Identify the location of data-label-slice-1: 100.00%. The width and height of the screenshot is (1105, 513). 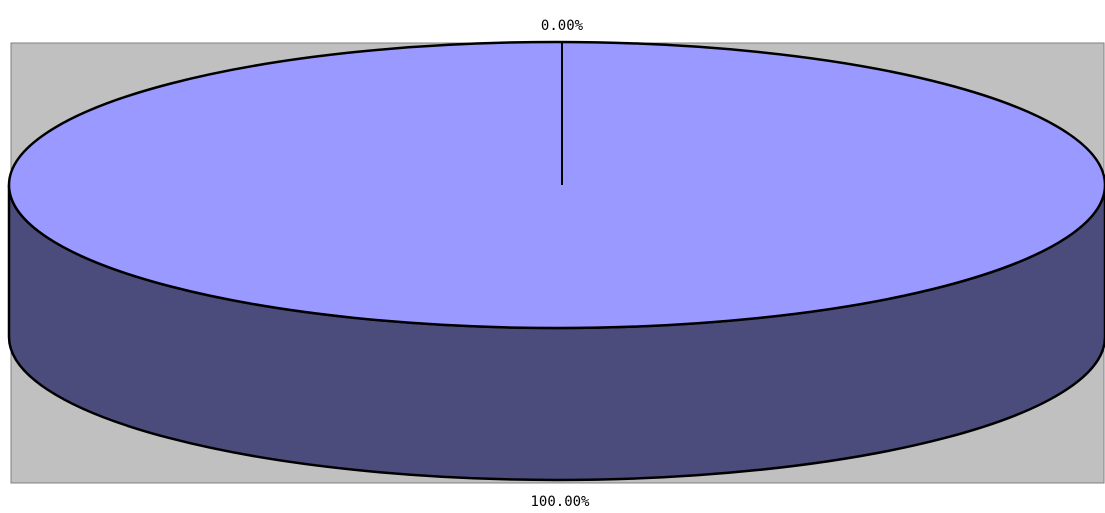
(560, 502).